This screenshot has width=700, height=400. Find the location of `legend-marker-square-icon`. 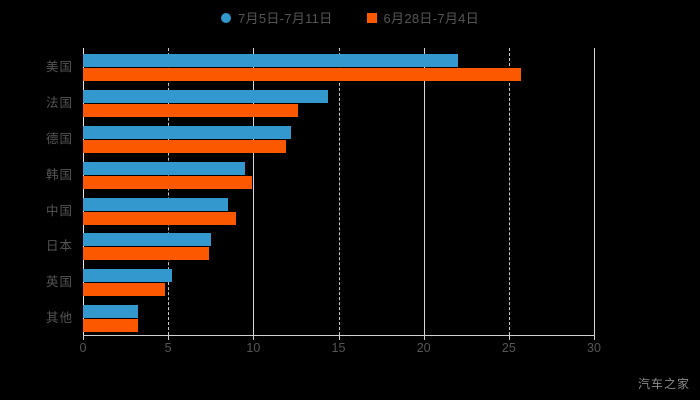

legend-marker-square-icon is located at coordinates (371, 17).